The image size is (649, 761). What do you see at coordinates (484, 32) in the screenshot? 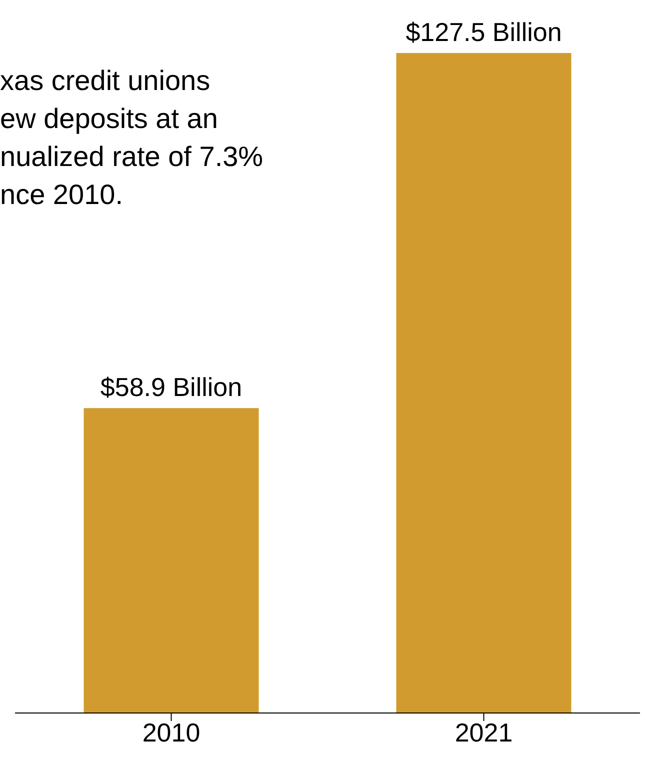
I see `data-label: $127.5 Billion` at bounding box center [484, 32].